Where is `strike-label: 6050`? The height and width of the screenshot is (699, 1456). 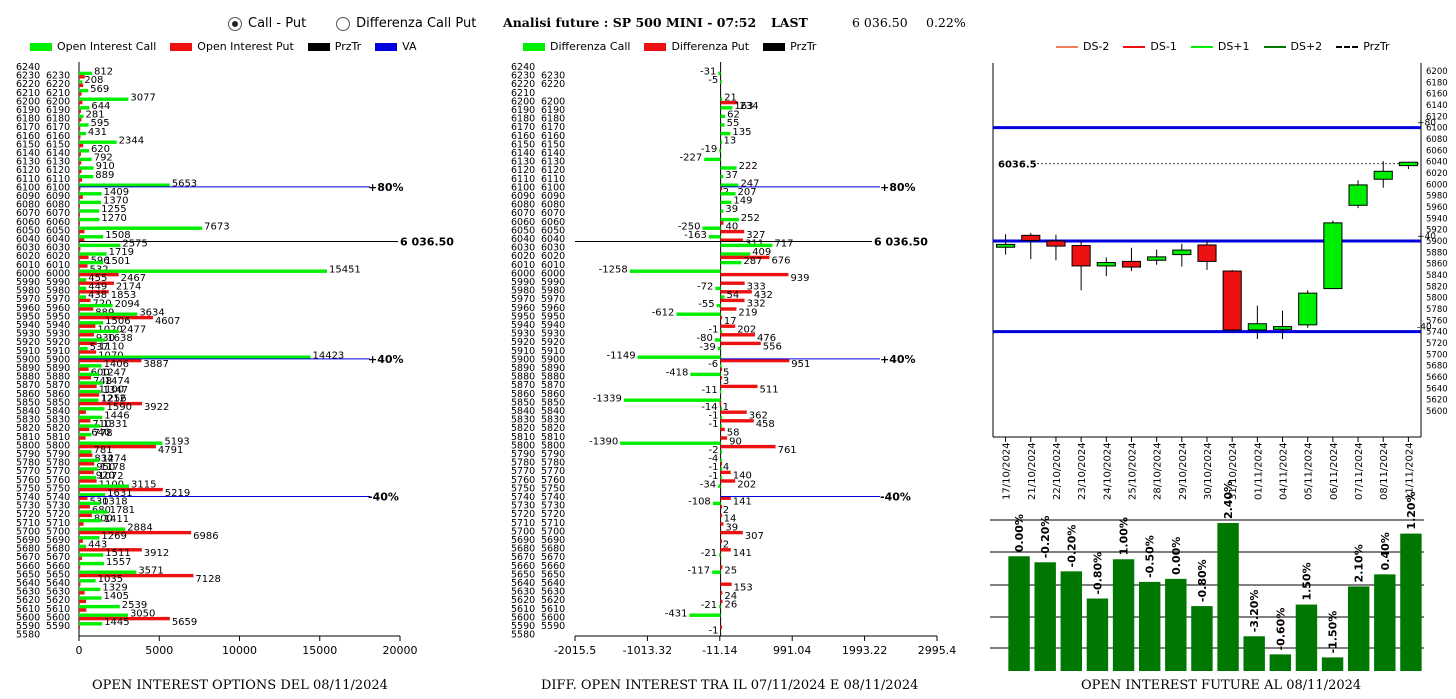 strike-label: 6050 is located at coordinates (58, 230).